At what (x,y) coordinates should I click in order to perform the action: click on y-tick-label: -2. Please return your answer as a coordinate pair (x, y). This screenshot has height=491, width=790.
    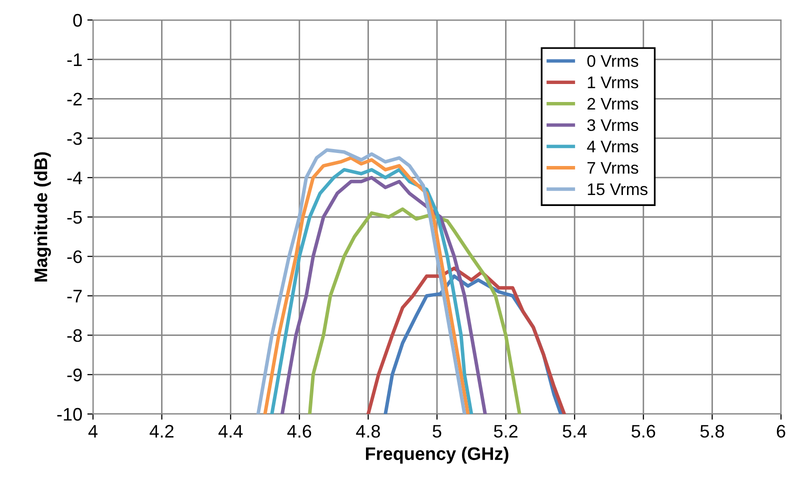
    Looking at the image, I should click on (74, 99).